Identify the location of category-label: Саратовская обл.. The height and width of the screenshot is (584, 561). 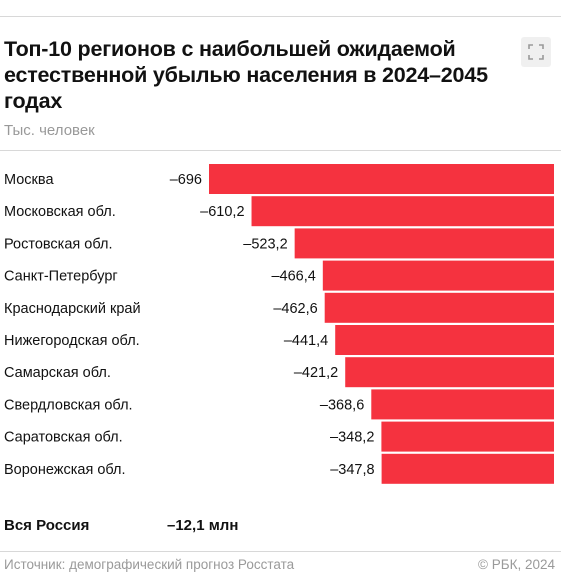
(63, 438).